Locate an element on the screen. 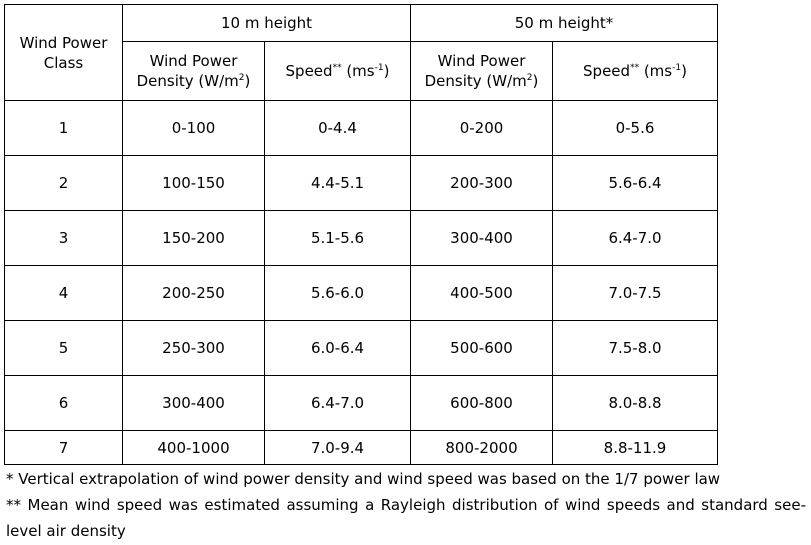 The width and height of the screenshot is (811, 545). speed-10m-cell: 0-4.4 is located at coordinates (337, 128).